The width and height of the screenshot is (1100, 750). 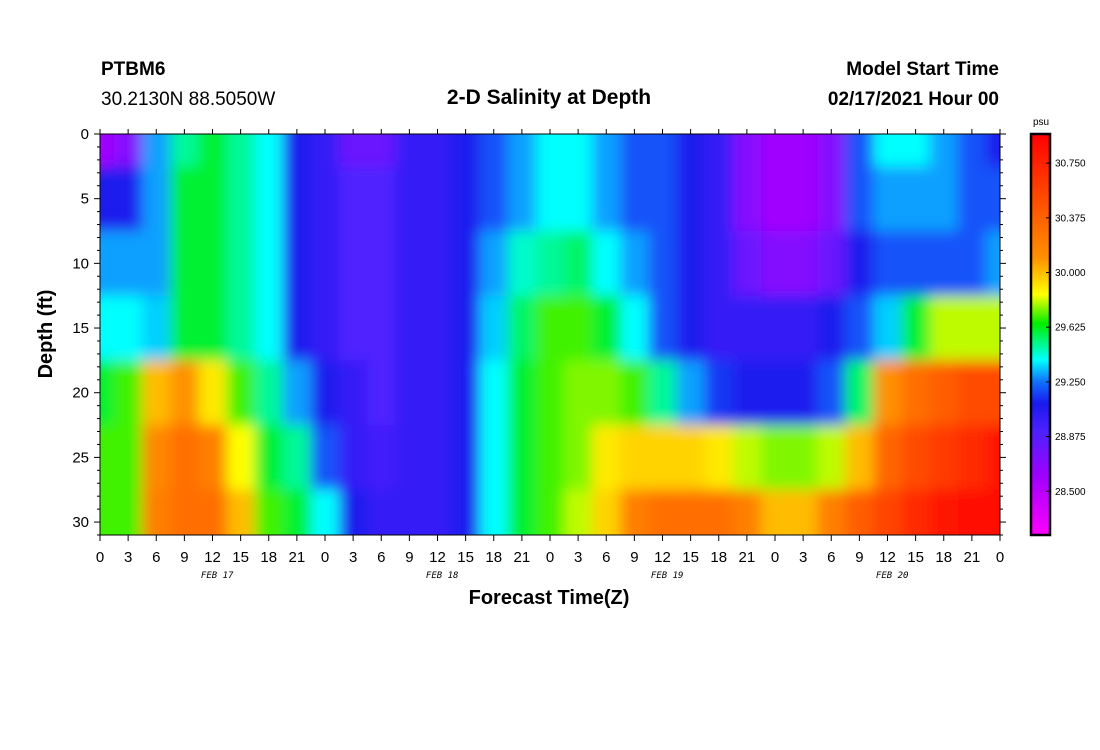 What do you see at coordinates (803, 557) in the screenshot?
I see `x-tick-label: 3` at bounding box center [803, 557].